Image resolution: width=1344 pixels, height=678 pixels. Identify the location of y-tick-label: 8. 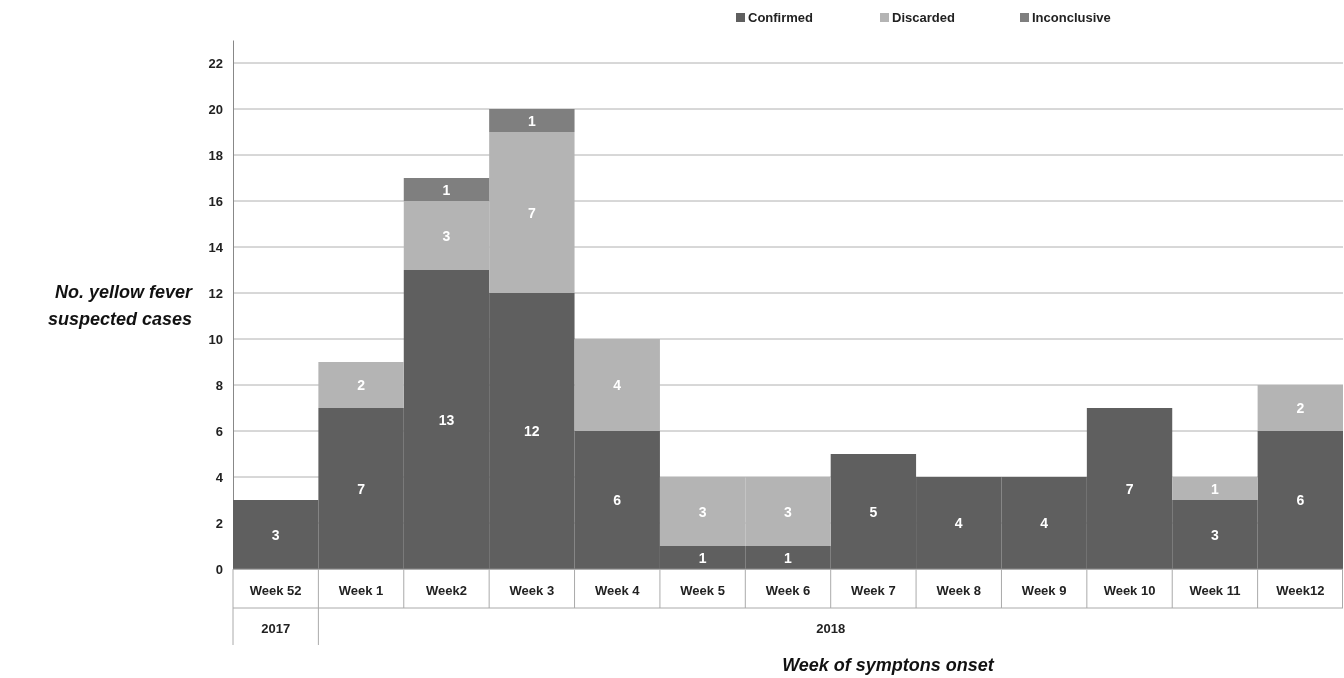
(219, 385).